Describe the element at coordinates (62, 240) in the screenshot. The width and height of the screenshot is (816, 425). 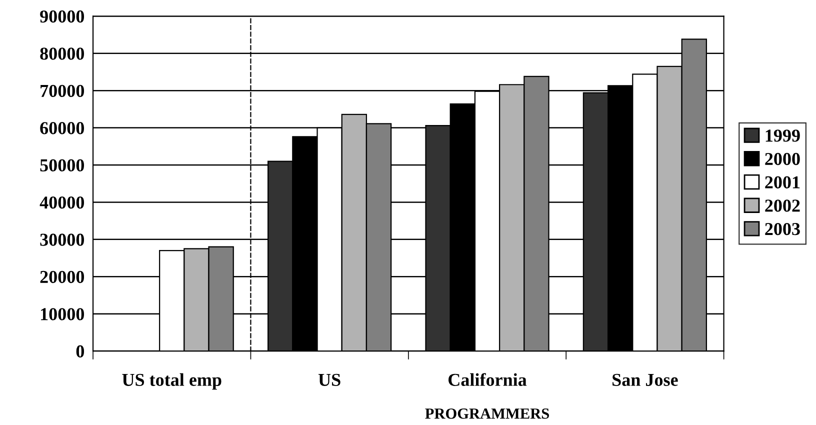
I see `y-tick-label: 30000` at that location.